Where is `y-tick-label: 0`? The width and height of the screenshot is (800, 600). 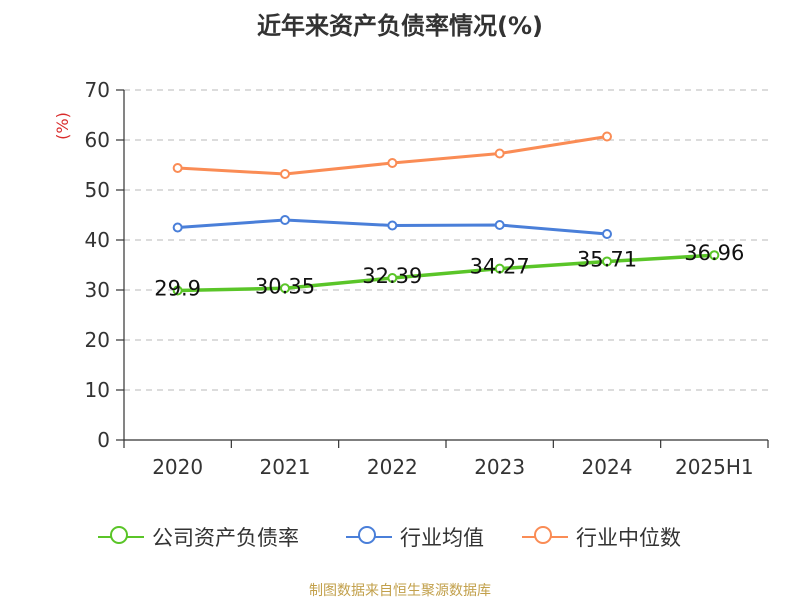
y-tick-label: 0 is located at coordinates (103, 440).